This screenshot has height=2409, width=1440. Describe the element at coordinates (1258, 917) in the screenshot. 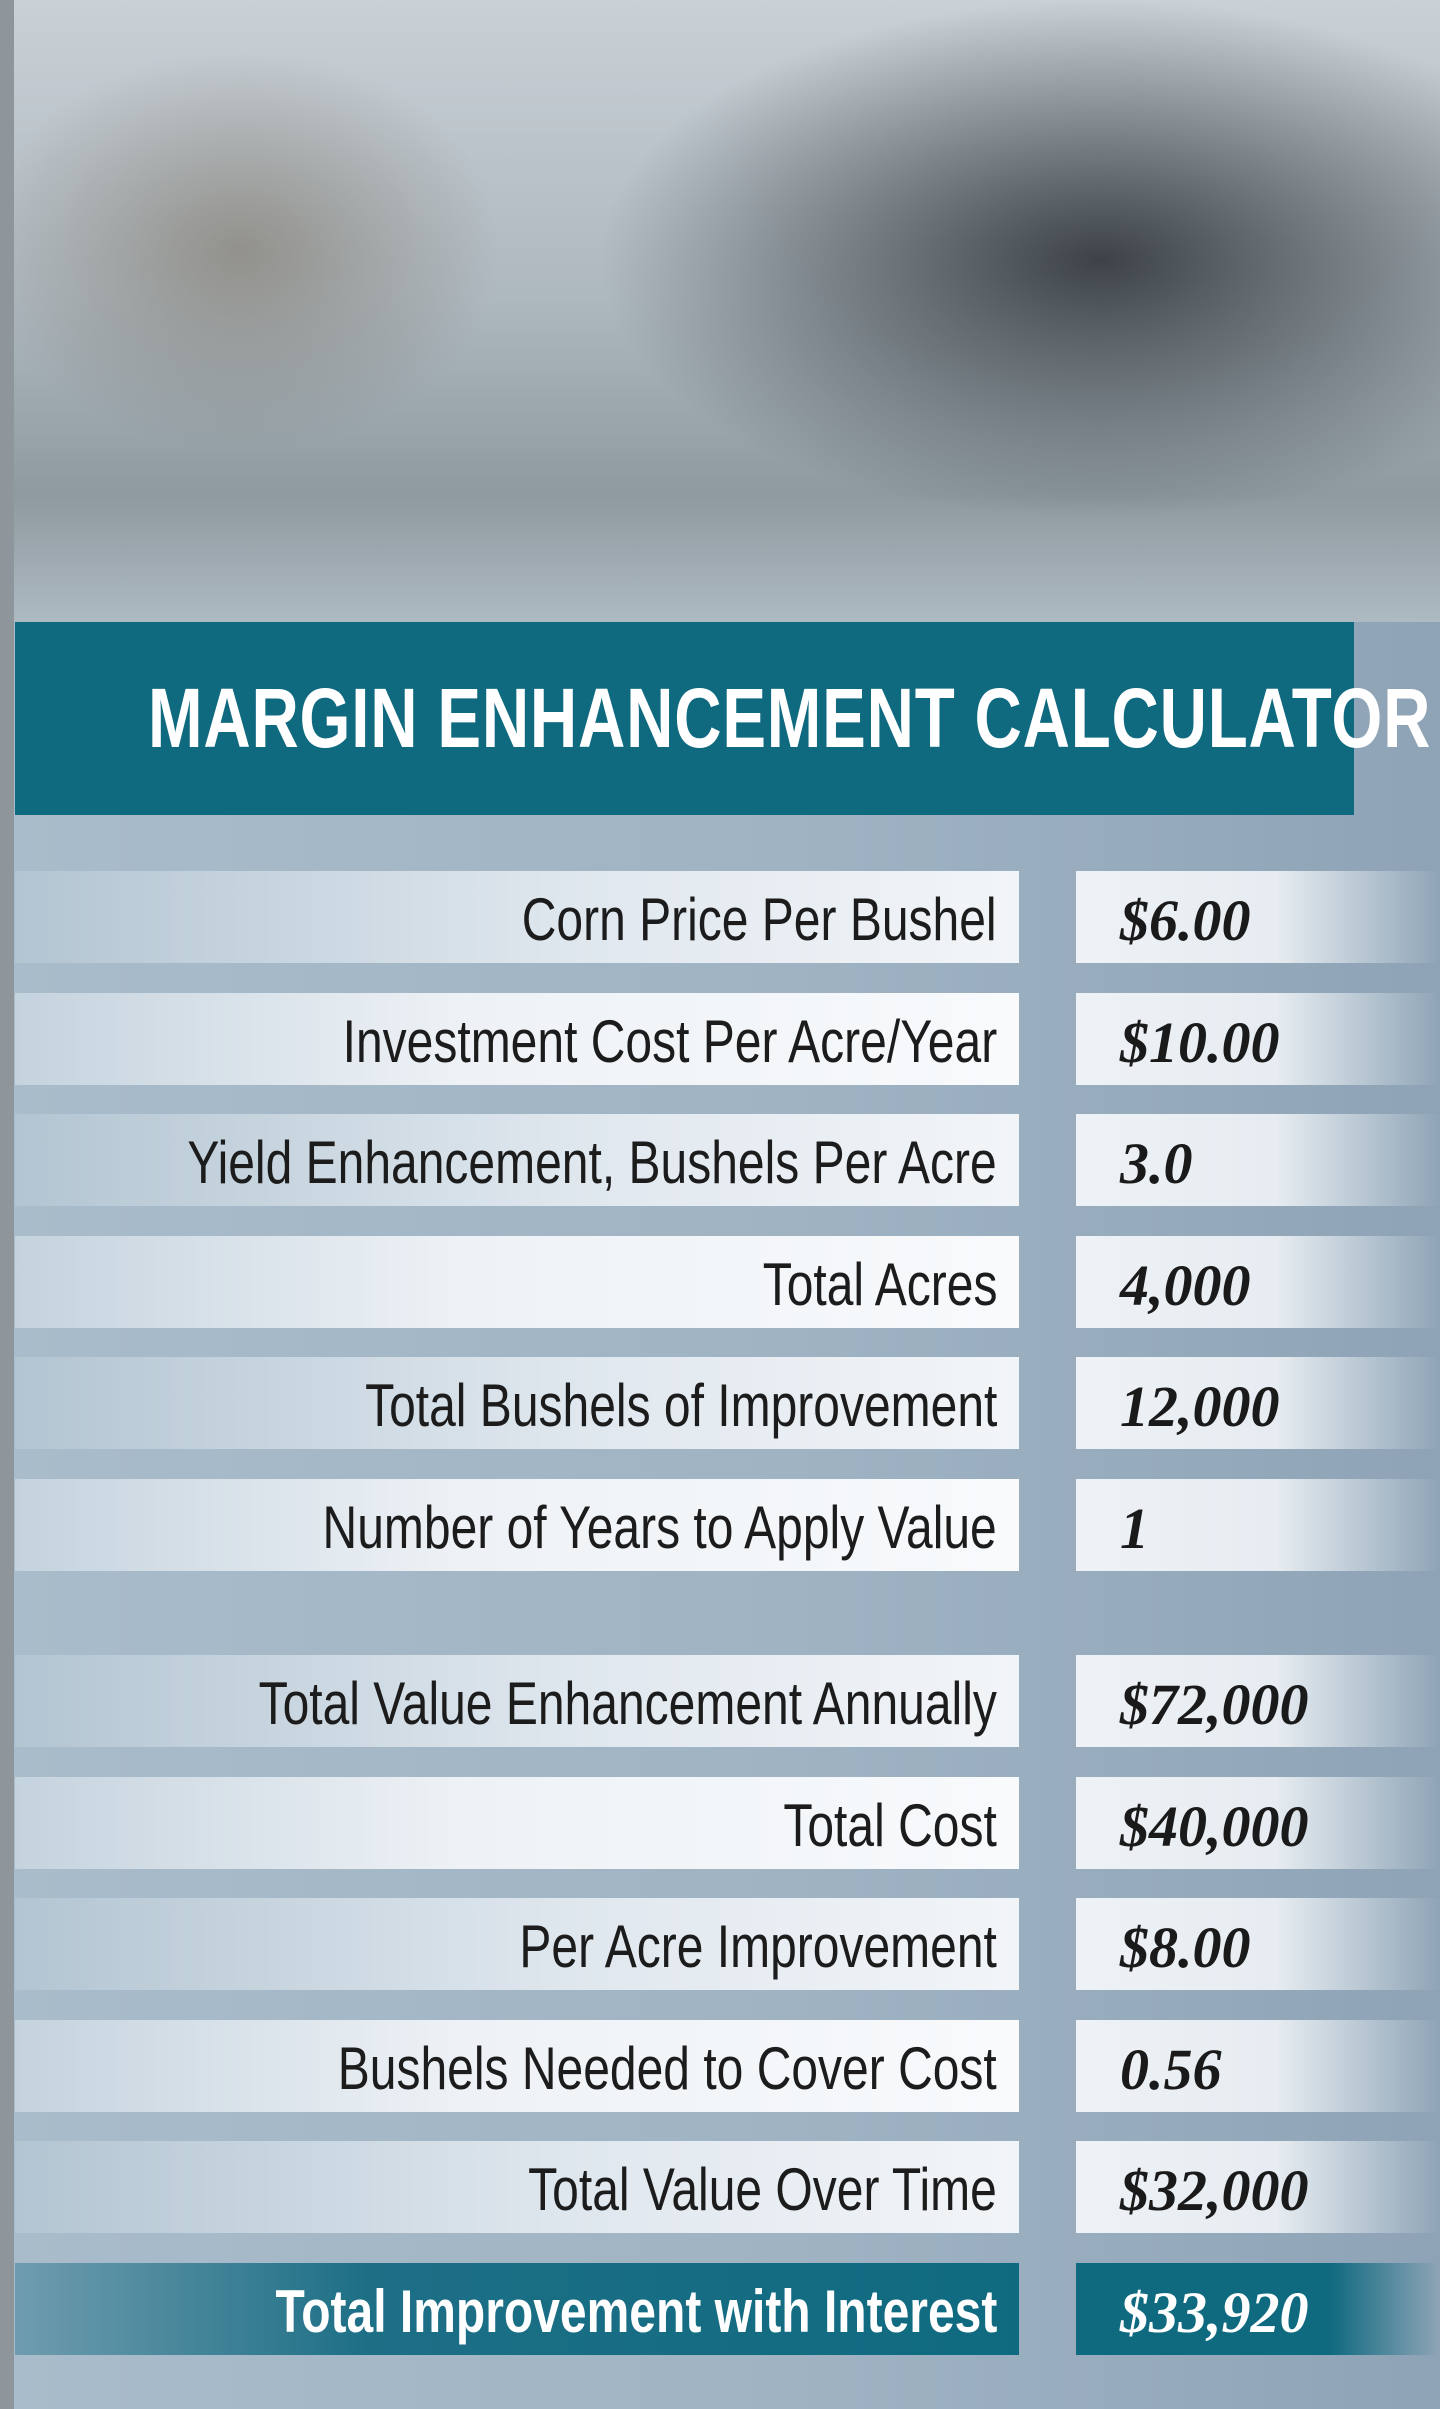

I see `row-value-box: $6.00` at that location.